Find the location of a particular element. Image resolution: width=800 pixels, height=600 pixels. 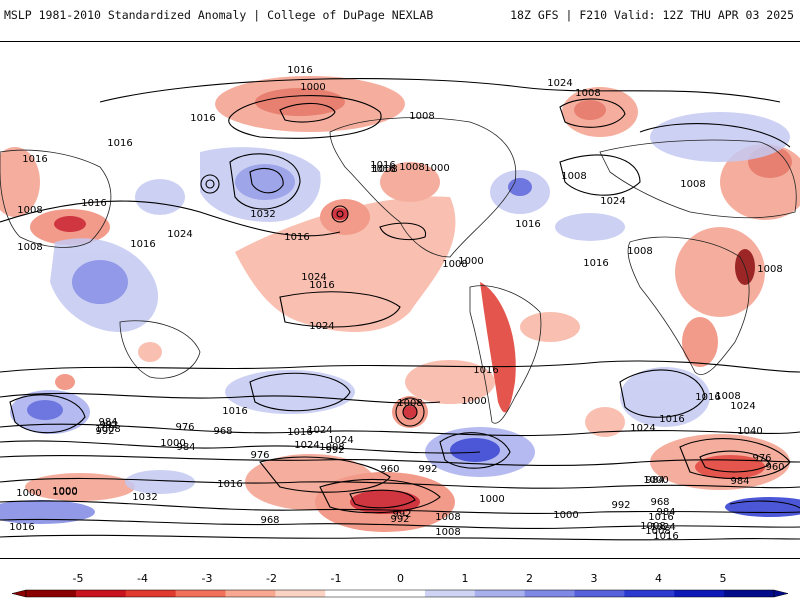

colorbar-tick-label: -5 is located at coordinates (78, 578).